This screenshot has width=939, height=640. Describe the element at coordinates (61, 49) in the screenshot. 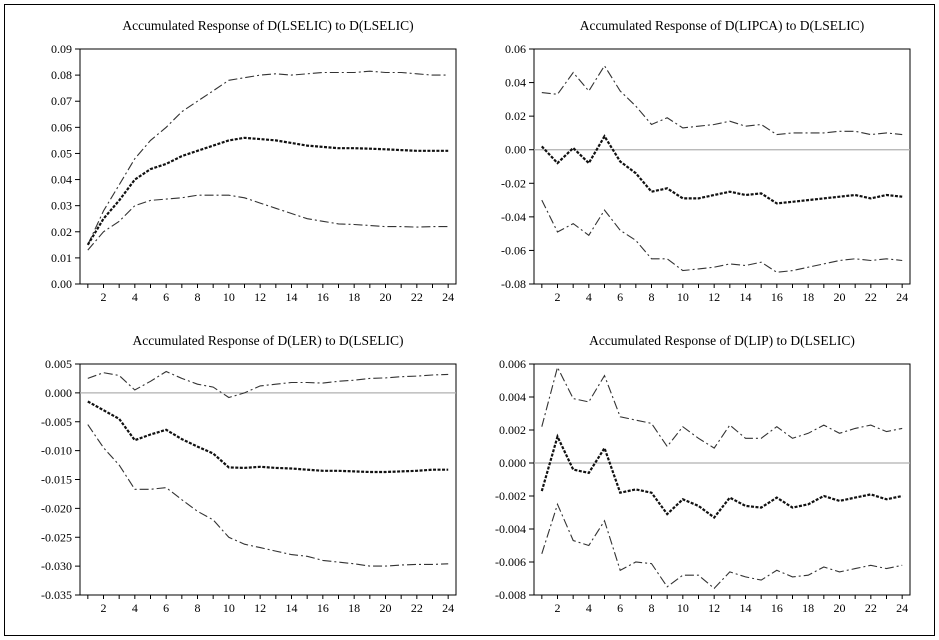

I see `y-tick-label: 0.09` at that location.